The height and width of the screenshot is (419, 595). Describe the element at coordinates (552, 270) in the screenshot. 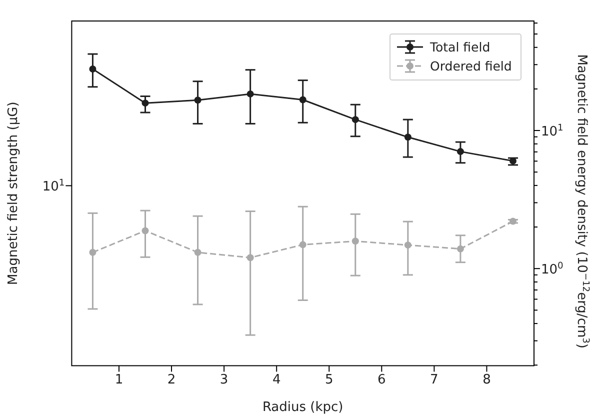

I see `y2-tick-label: 10$^{0}$` at that location.